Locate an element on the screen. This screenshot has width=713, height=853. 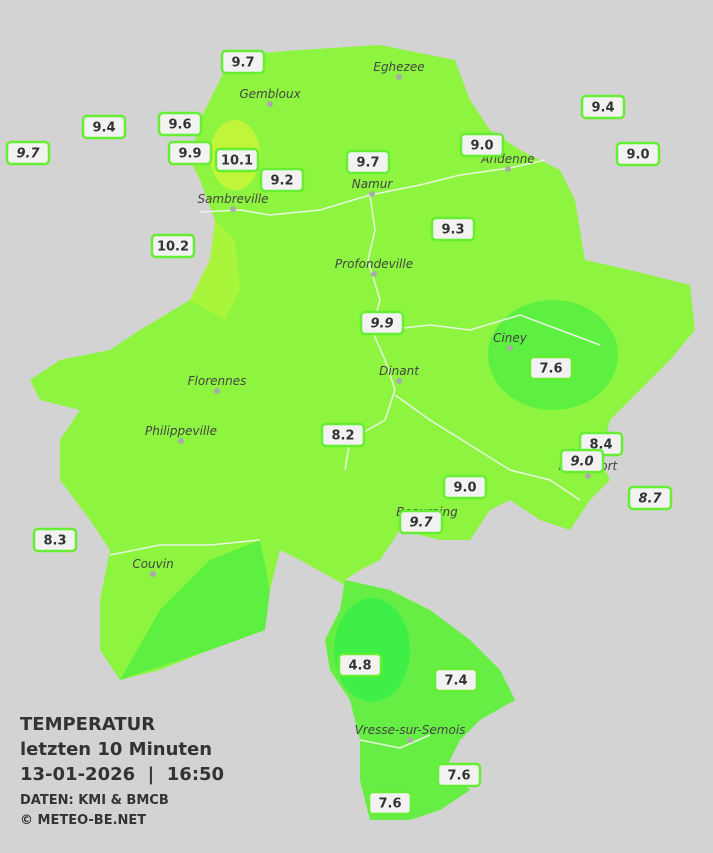
city-name: Gembloux is located at coordinates (270, 94).